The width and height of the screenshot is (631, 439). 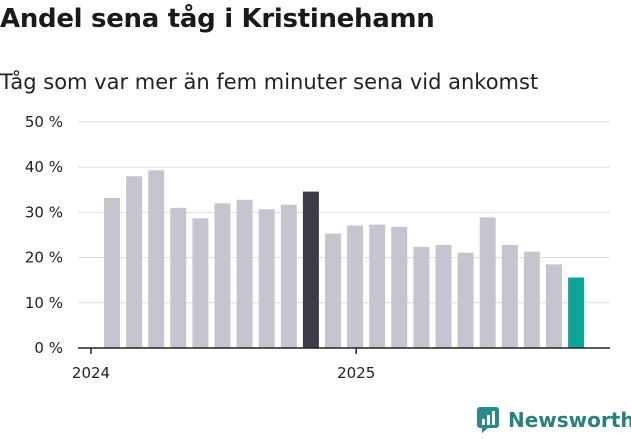 I want to click on brand-logo: Newsworthy, so click(x=553, y=420).